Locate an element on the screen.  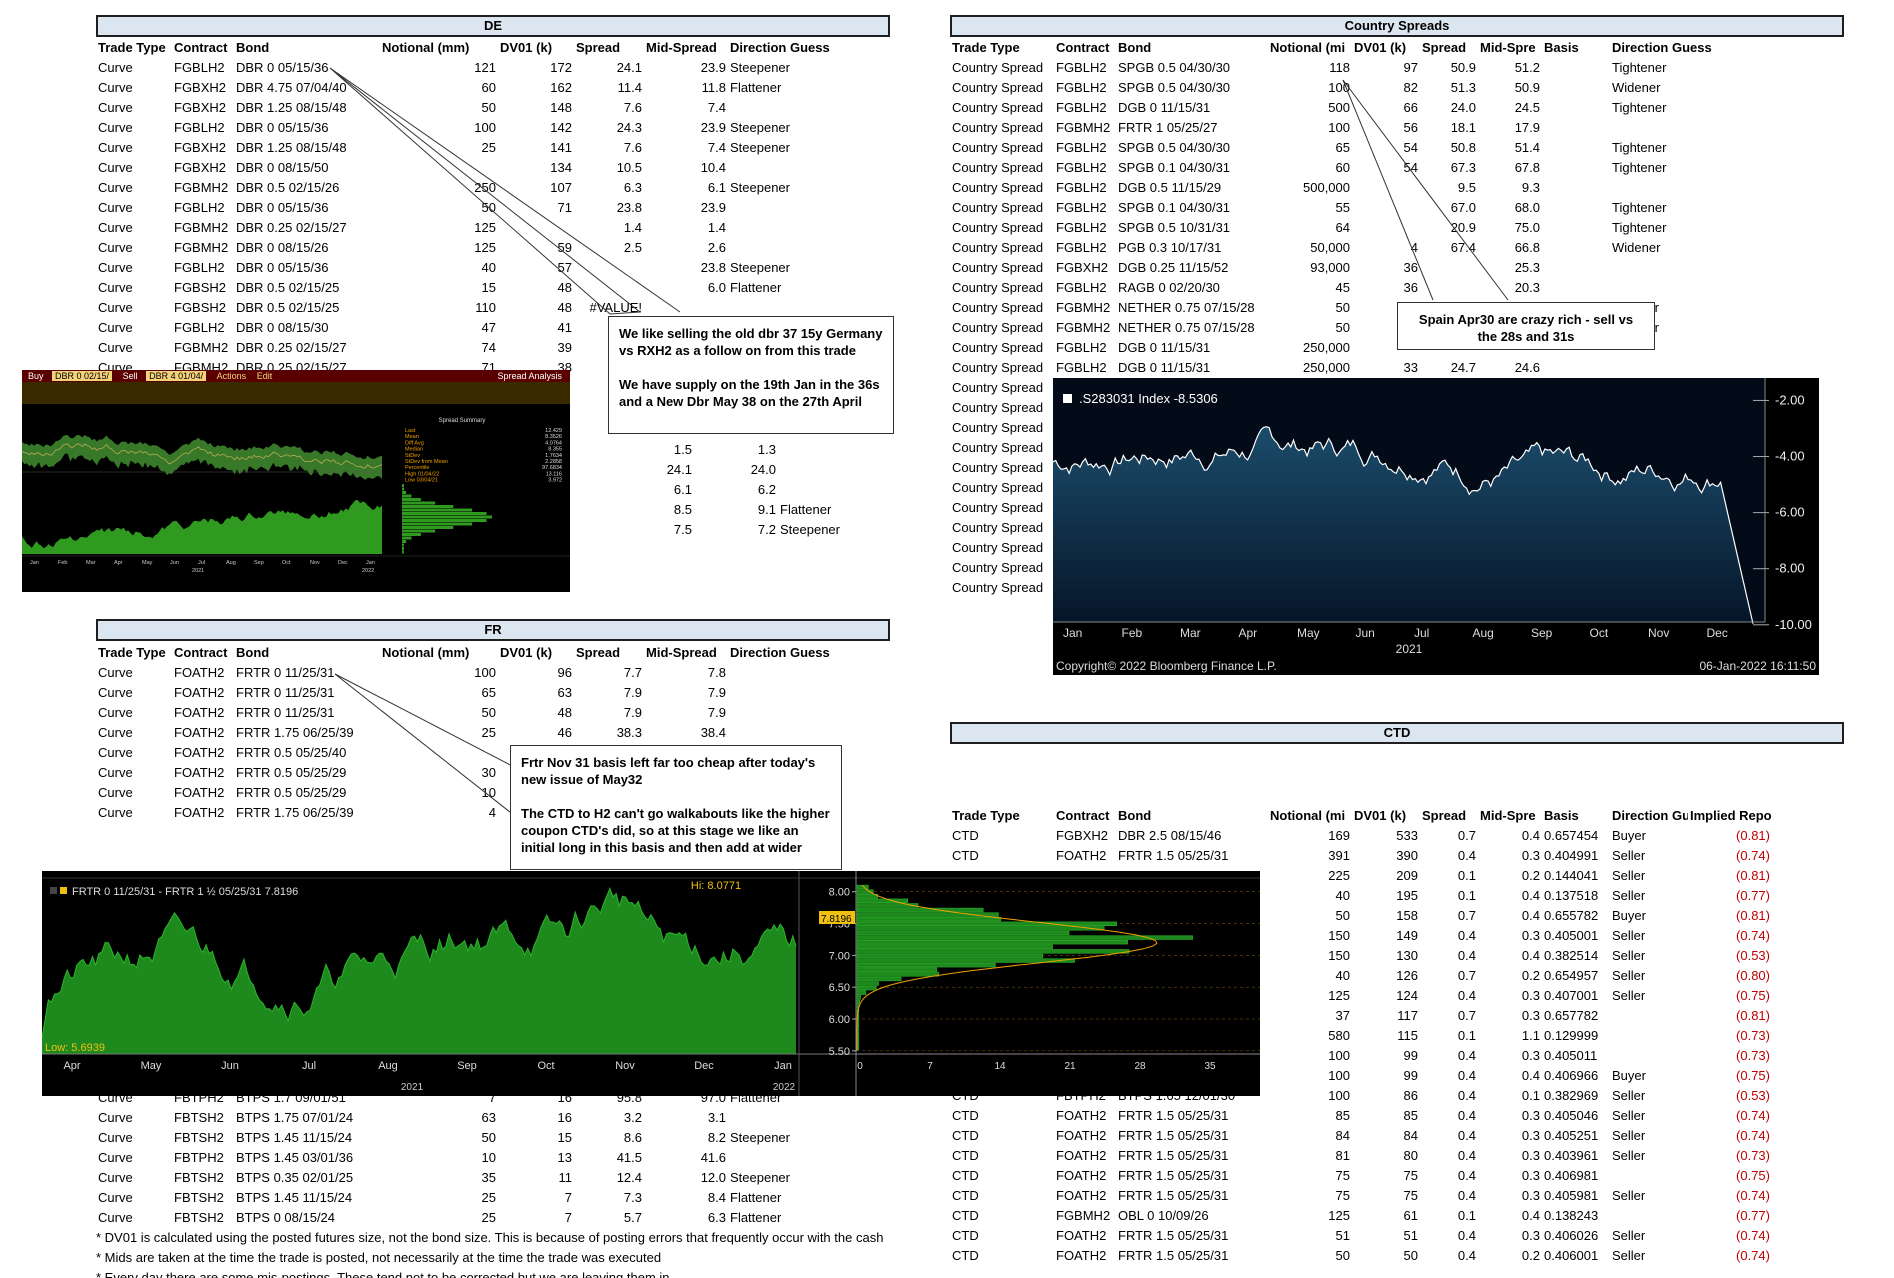
table-cell: 0.405001 is located at coordinates (1571, 935).